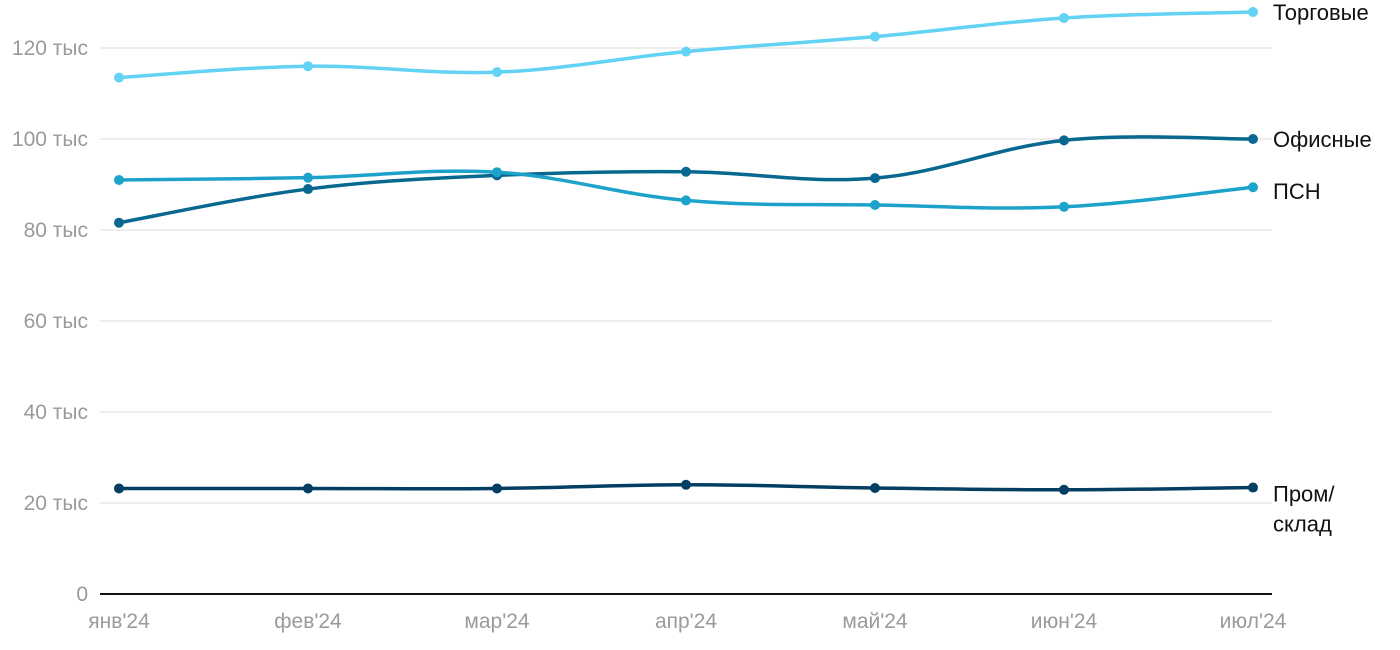 This screenshot has height=650, width=1400. What do you see at coordinates (50, 48) in the screenshot?
I see `y-tick-label: 120 тыс` at bounding box center [50, 48].